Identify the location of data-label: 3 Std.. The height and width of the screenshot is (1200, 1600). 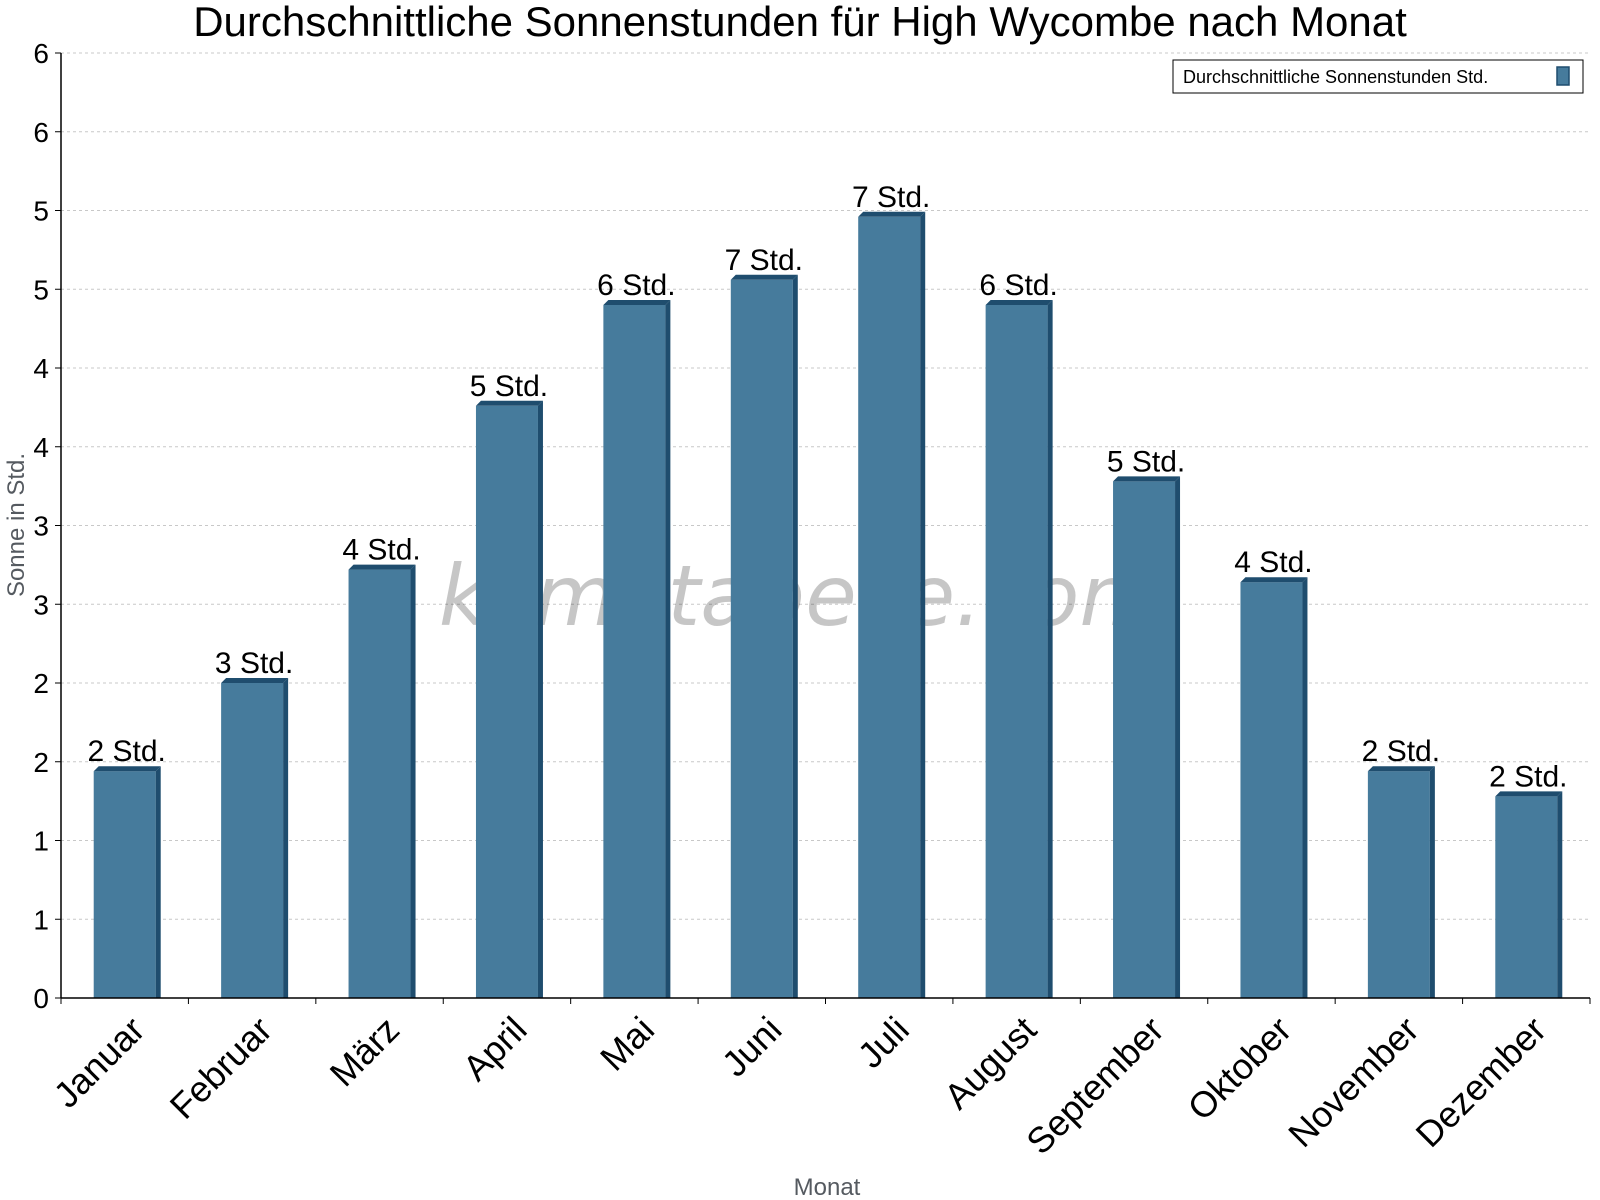
(254, 663).